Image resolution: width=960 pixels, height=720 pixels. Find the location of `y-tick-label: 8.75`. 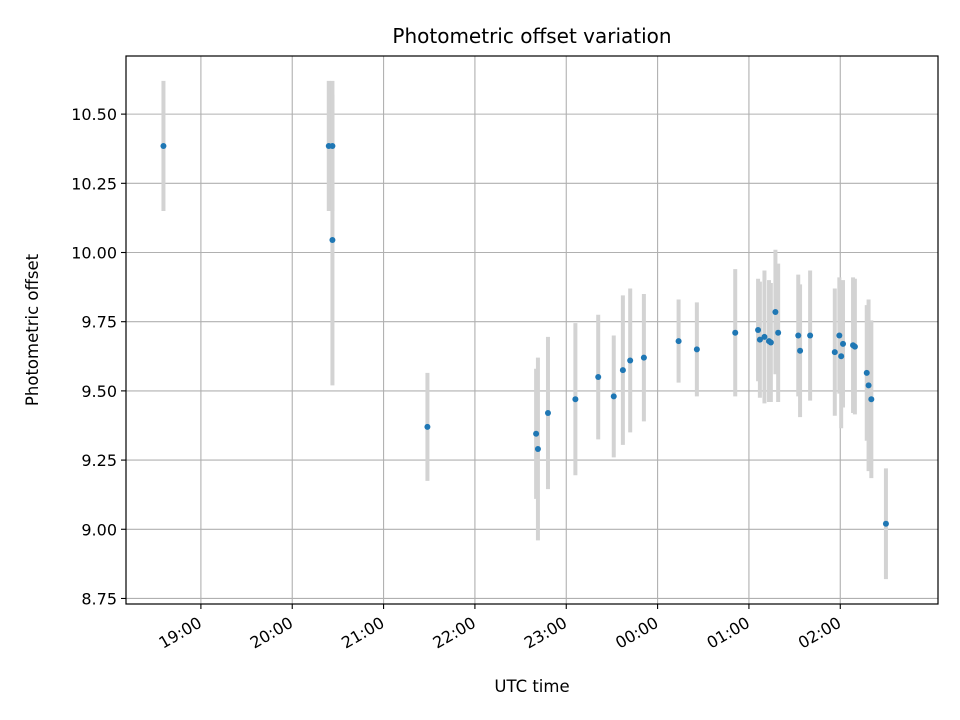

y-tick-label: 8.75 is located at coordinates (99, 598).